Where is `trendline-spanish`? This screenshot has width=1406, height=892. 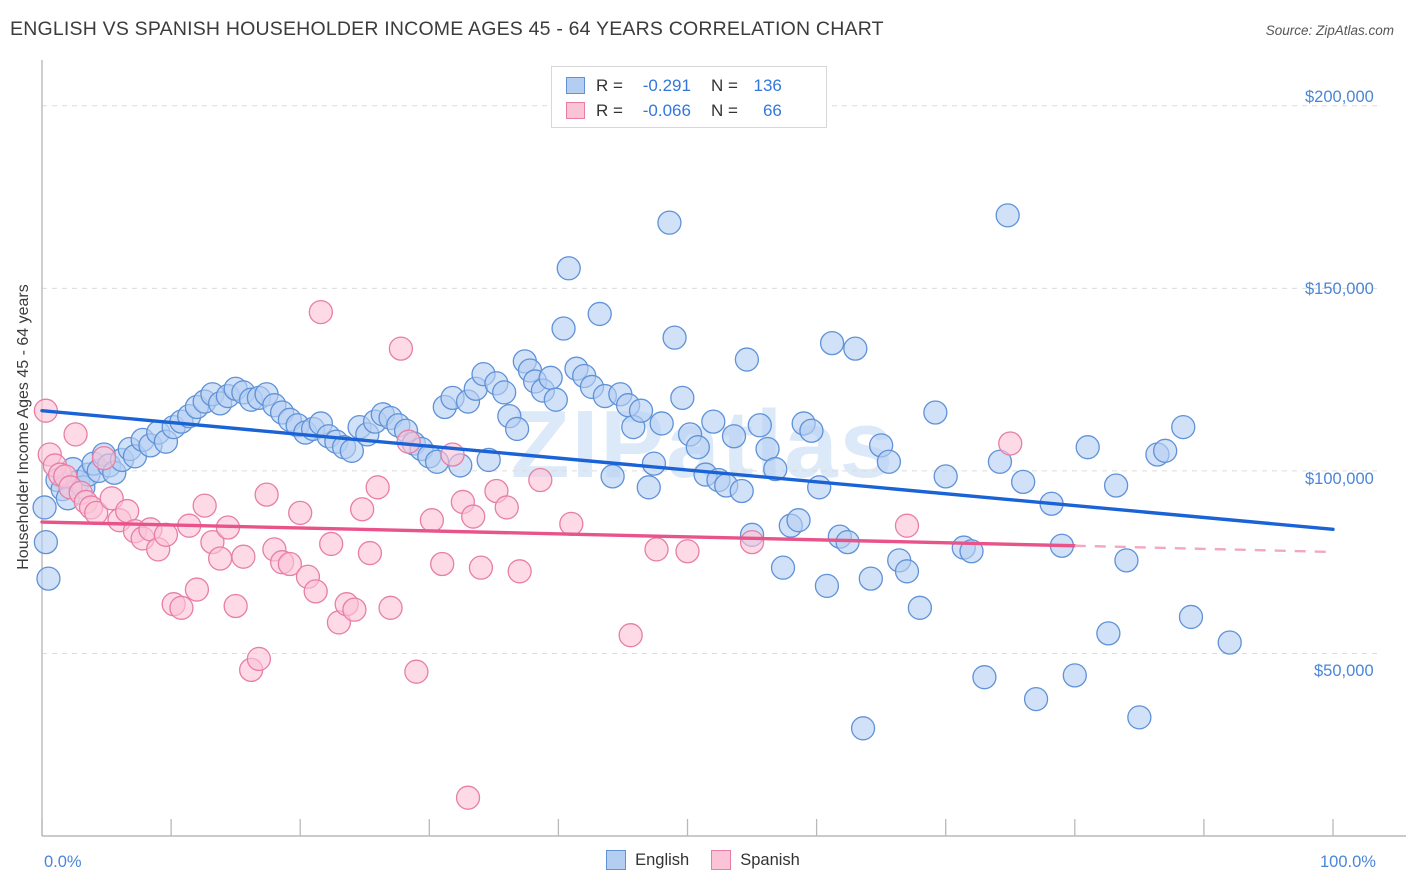 trendline-spanish is located at coordinates (558, 534).